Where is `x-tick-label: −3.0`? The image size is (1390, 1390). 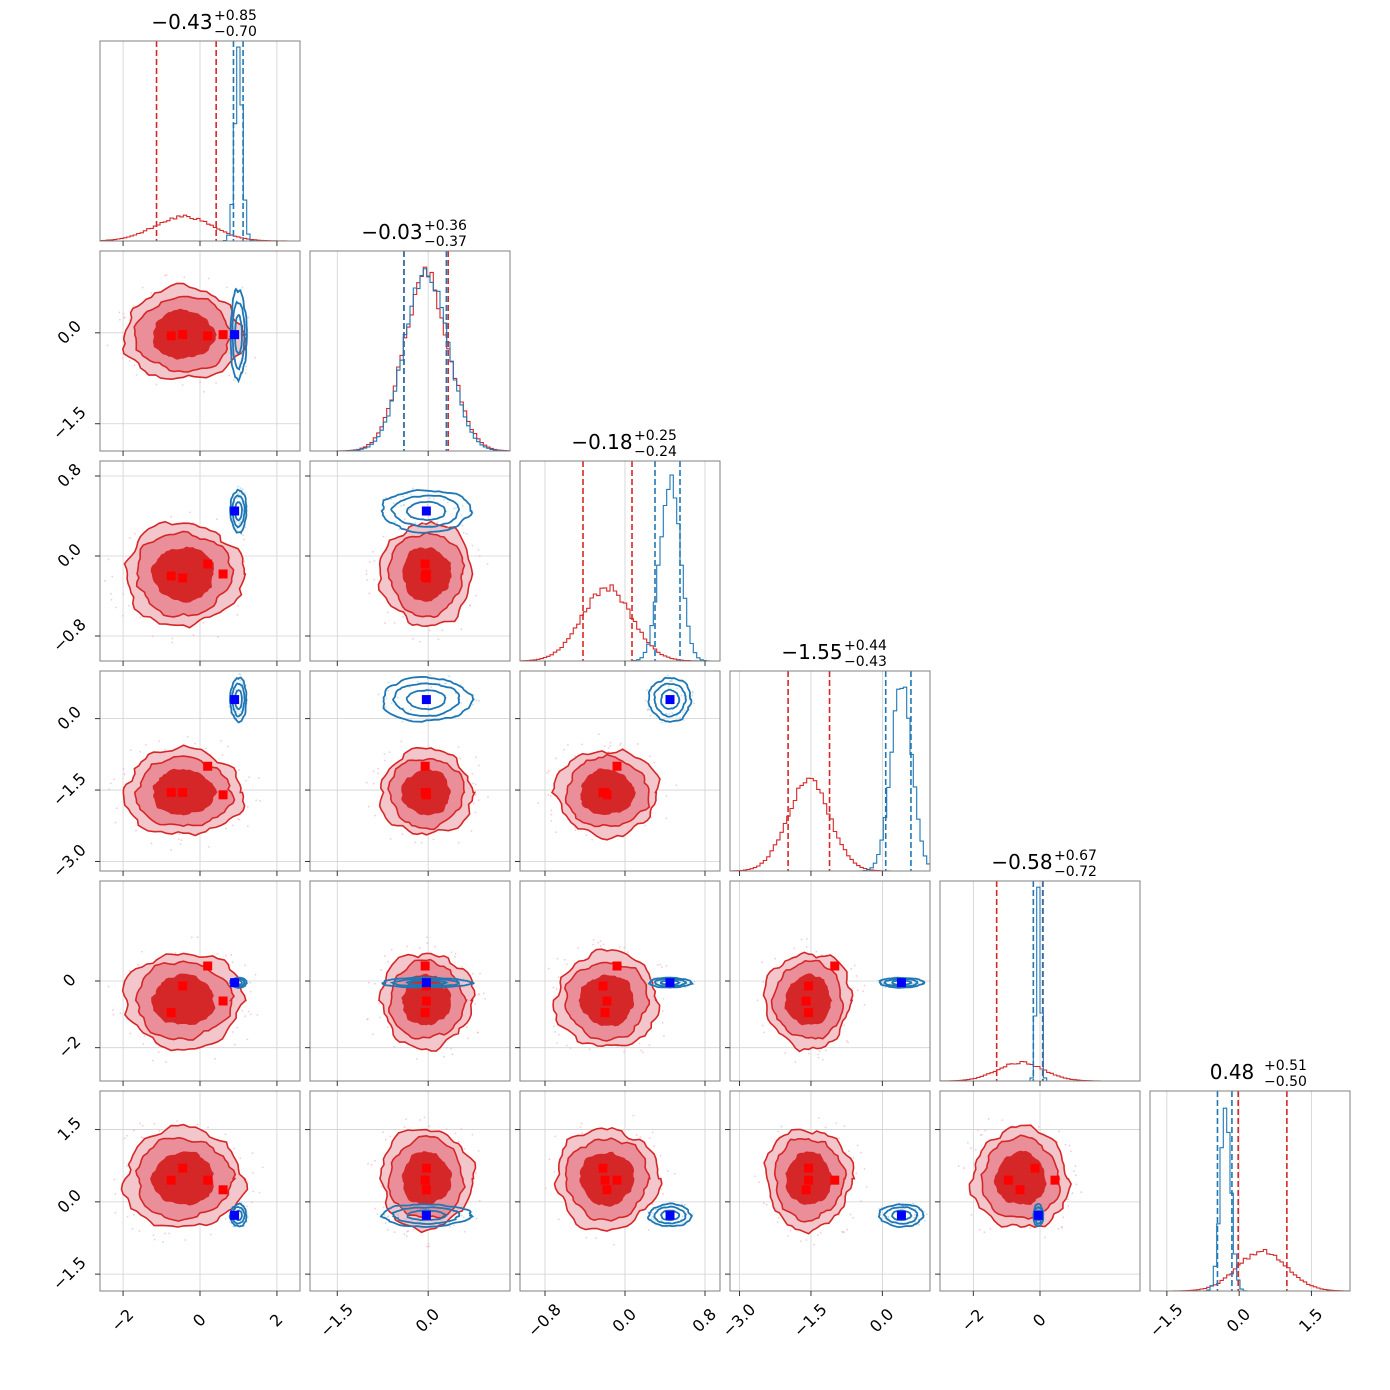
x-tick-label: −3.0 is located at coordinates (738, 1320).